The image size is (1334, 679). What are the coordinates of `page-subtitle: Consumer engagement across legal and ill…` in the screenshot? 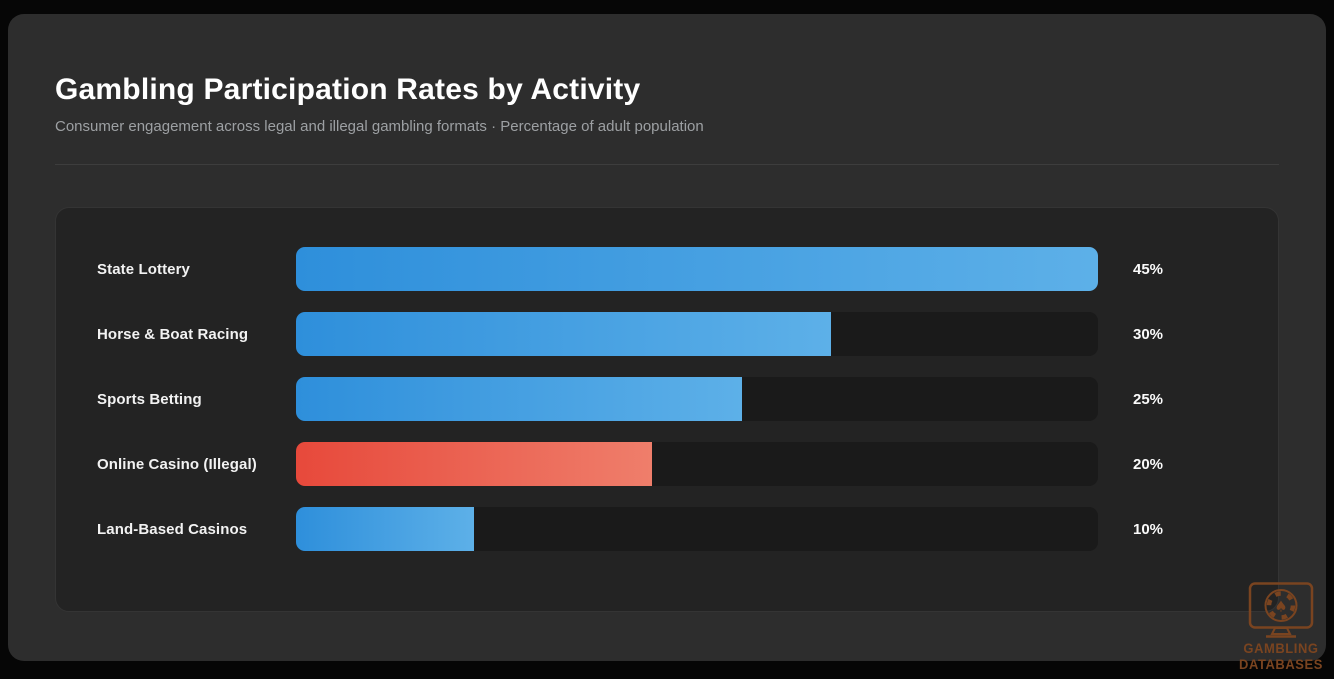 It's located at (379, 126).